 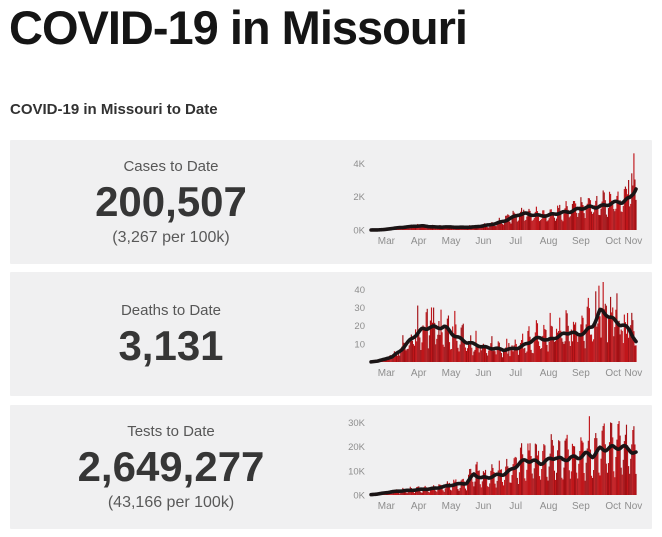 What do you see at coordinates (359, 164) in the screenshot?
I see `svg-text: 4K` at bounding box center [359, 164].